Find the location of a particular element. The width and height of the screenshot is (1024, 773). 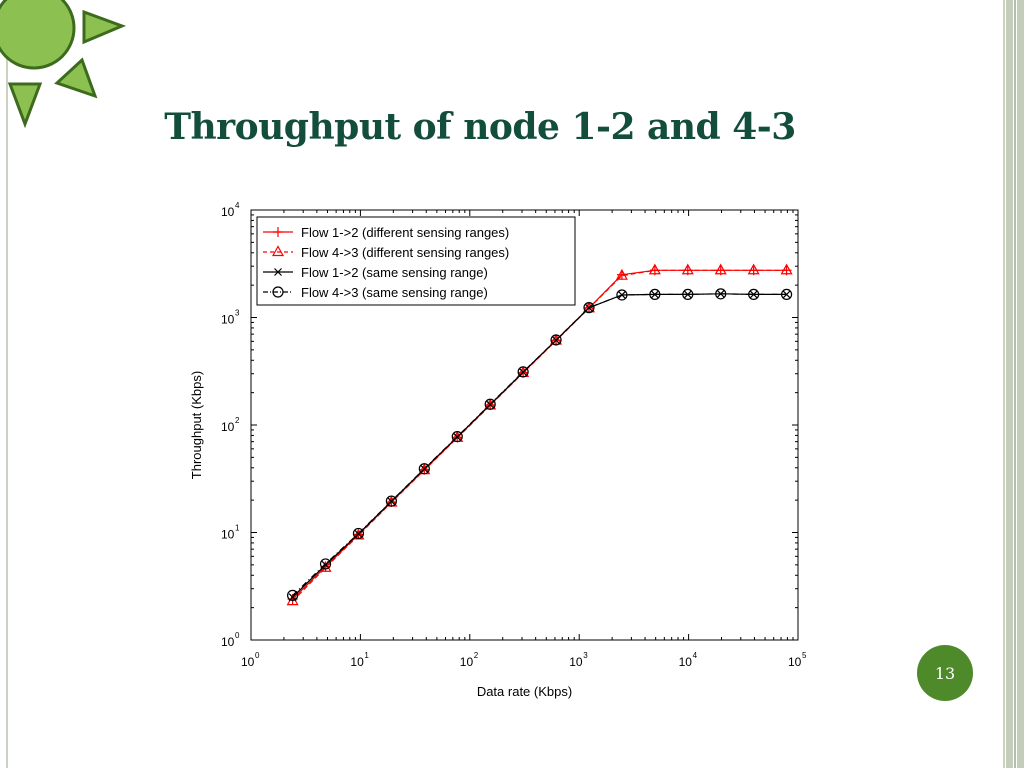

right-border-decoration is located at coordinates (1000, 384).